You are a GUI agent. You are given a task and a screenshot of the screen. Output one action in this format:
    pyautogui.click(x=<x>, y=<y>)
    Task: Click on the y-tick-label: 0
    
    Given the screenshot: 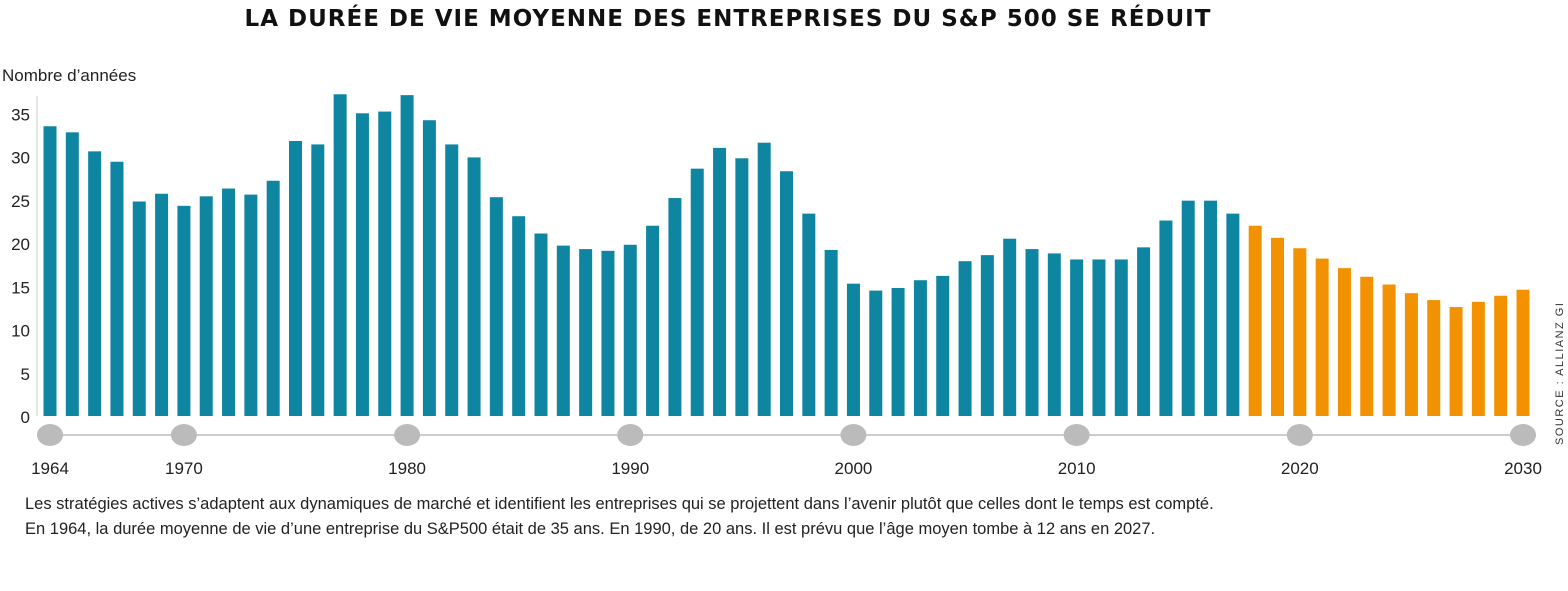 What is the action you would take?
    pyautogui.click(x=25, y=417)
    